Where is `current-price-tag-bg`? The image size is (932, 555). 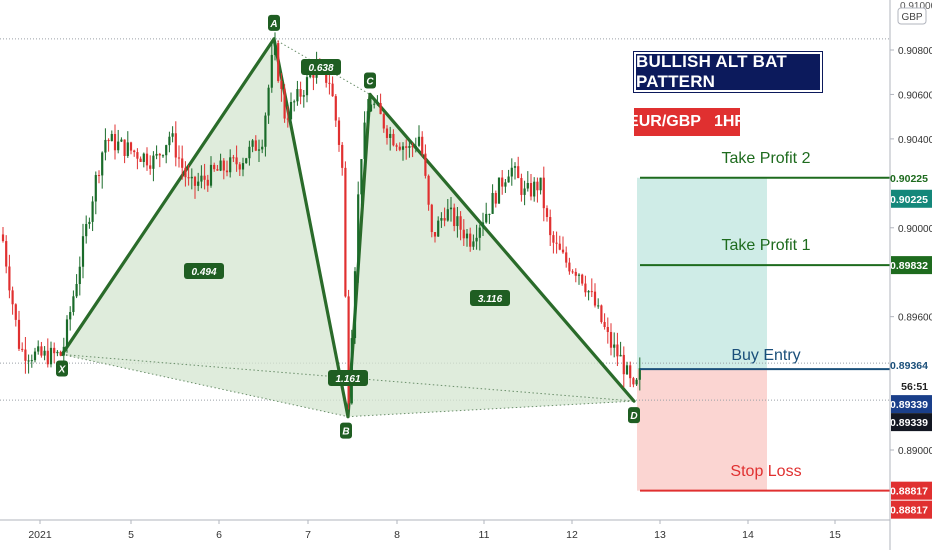
current-price-tag-bg is located at coordinates (911, 404).